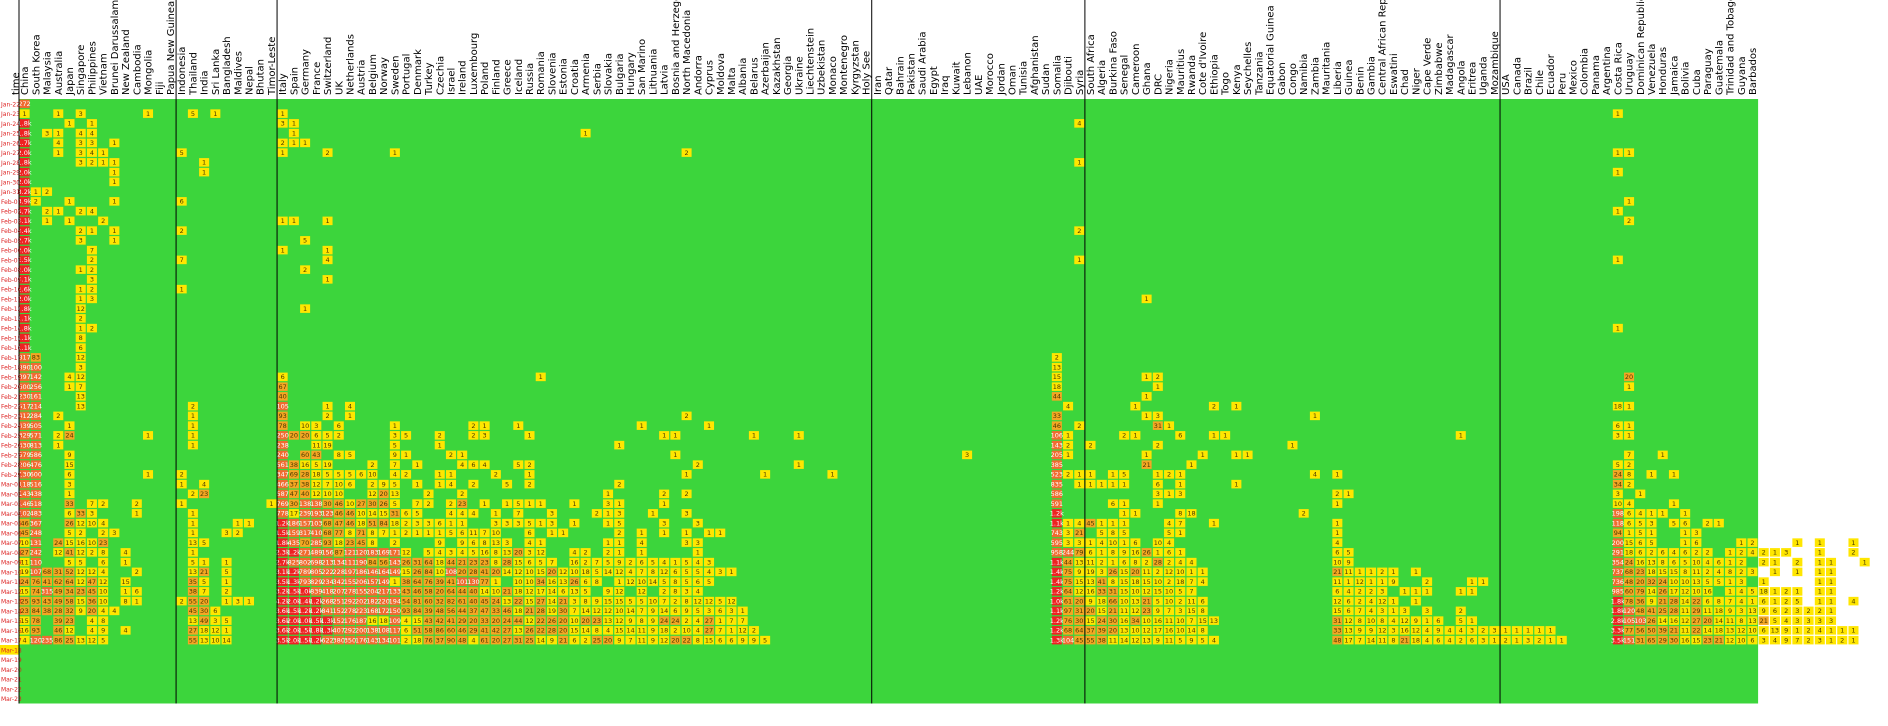 The image size is (1888, 726). What do you see at coordinates (193, 543) in the screenshot?
I see `cell-value: 13` at bounding box center [193, 543].